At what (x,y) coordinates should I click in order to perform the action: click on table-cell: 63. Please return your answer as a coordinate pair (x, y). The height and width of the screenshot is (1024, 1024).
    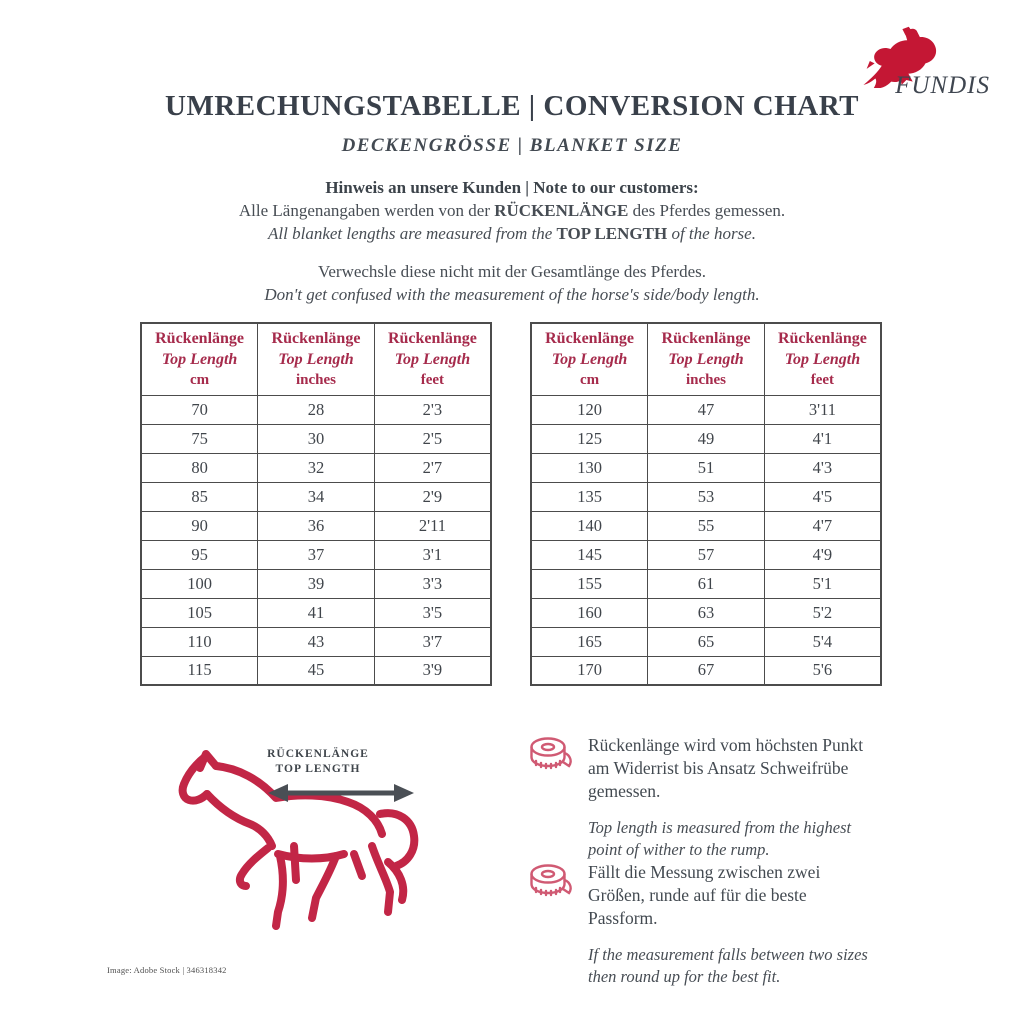
    Looking at the image, I should click on (706, 612).